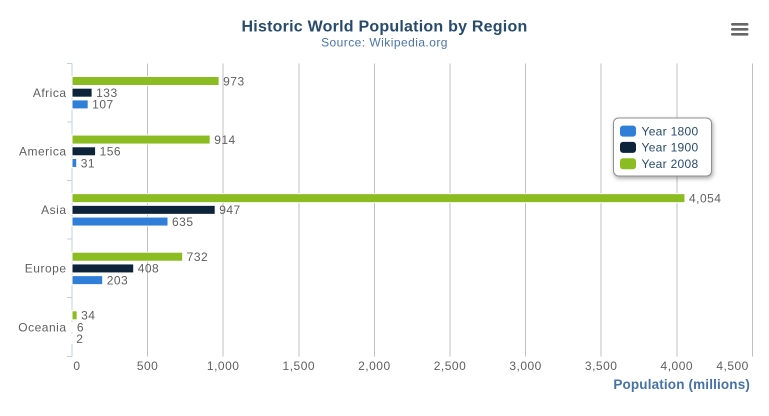 This screenshot has height=416, width=769. Describe the element at coordinates (705, 198) in the screenshot. I see `svg-text: 4,054` at that location.